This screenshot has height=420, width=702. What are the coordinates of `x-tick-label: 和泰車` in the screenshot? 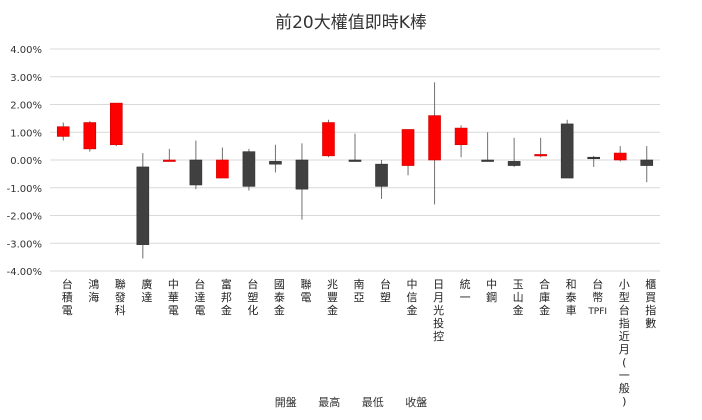 It's located at (571, 297).